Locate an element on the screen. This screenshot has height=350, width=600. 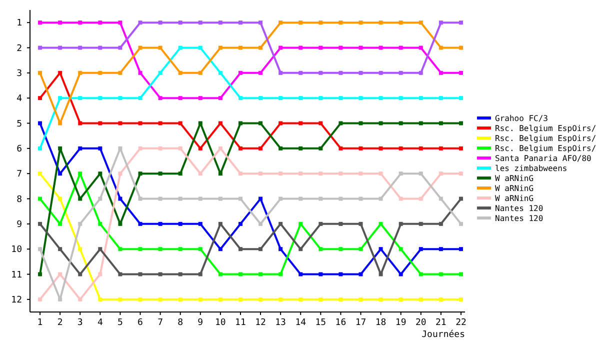
y-tick-label: 4 is located at coordinates (19, 99).